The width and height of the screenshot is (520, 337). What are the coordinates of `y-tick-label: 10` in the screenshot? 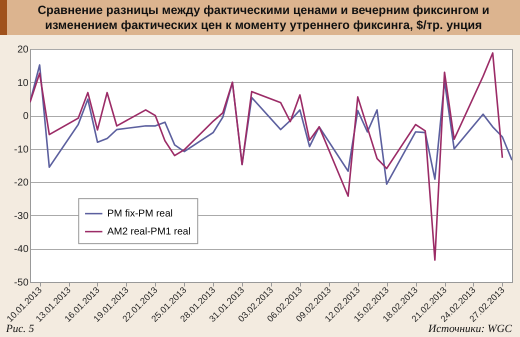 It's located at (23, 83).